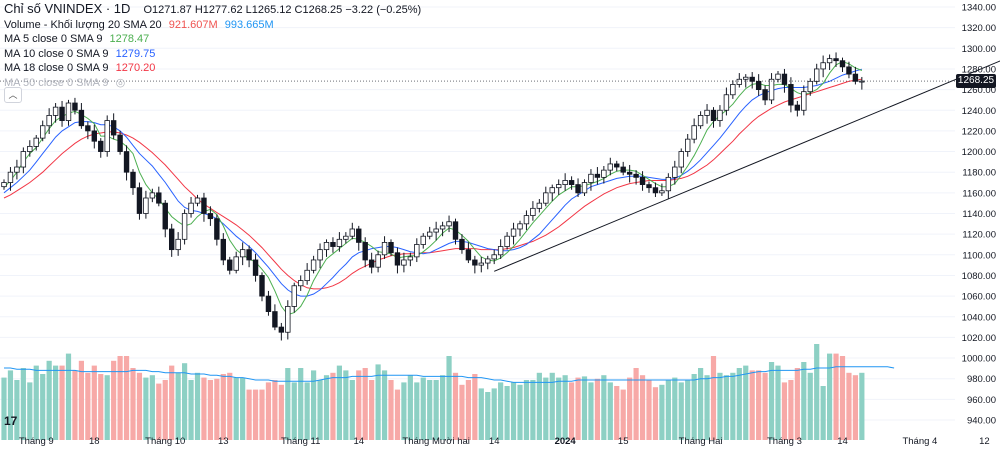  Describe the element at coordinates (165, 441) in the screenshot. I see `x-tick-label: Tháng 10` at that location.